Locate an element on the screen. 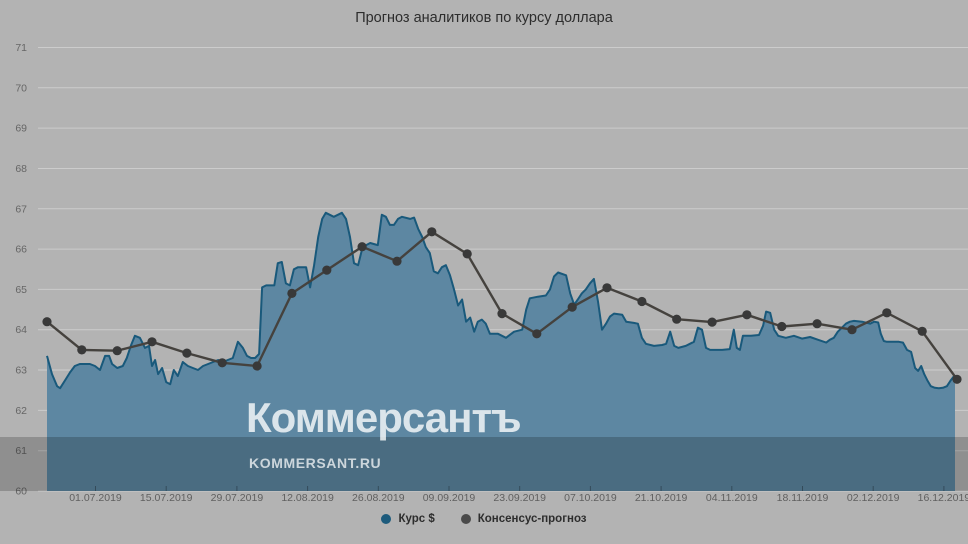 The image size is (968, 544). legend-item-consensus: Консенсус-прогноз is located at coordinates (523, 519).